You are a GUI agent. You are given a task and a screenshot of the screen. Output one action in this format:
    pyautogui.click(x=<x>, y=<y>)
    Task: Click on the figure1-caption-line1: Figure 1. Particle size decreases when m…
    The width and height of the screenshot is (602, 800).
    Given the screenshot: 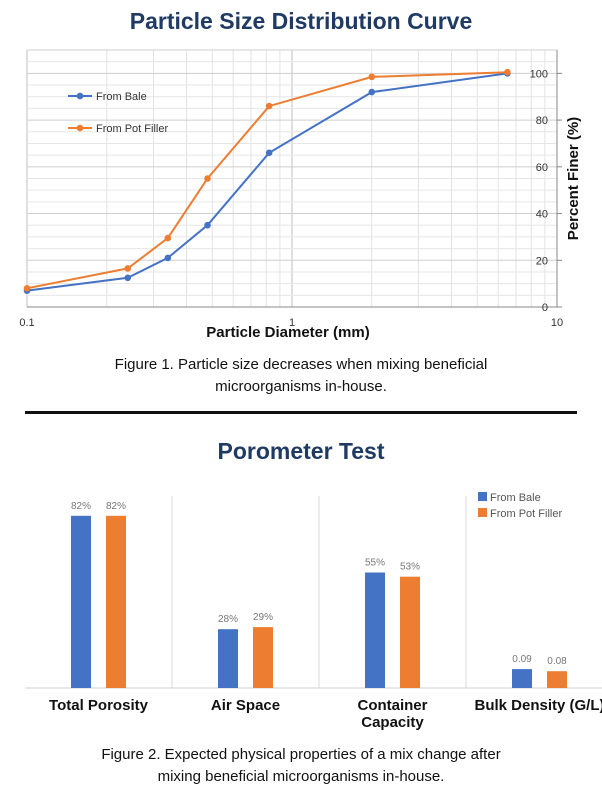 What is the action you would take?
    pyautogui.click(x=301, y=364)
    